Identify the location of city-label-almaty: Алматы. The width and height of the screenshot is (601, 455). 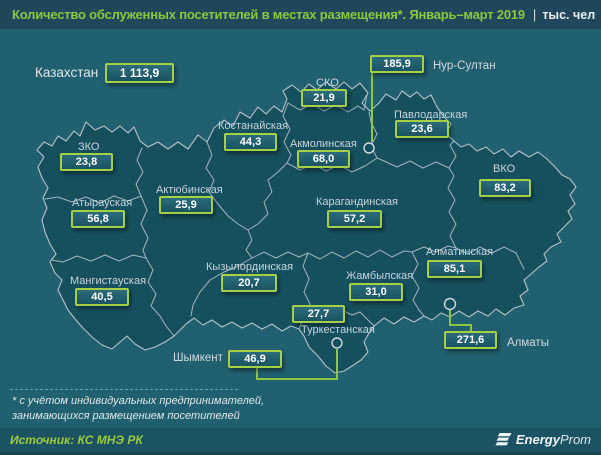
(528, 343).